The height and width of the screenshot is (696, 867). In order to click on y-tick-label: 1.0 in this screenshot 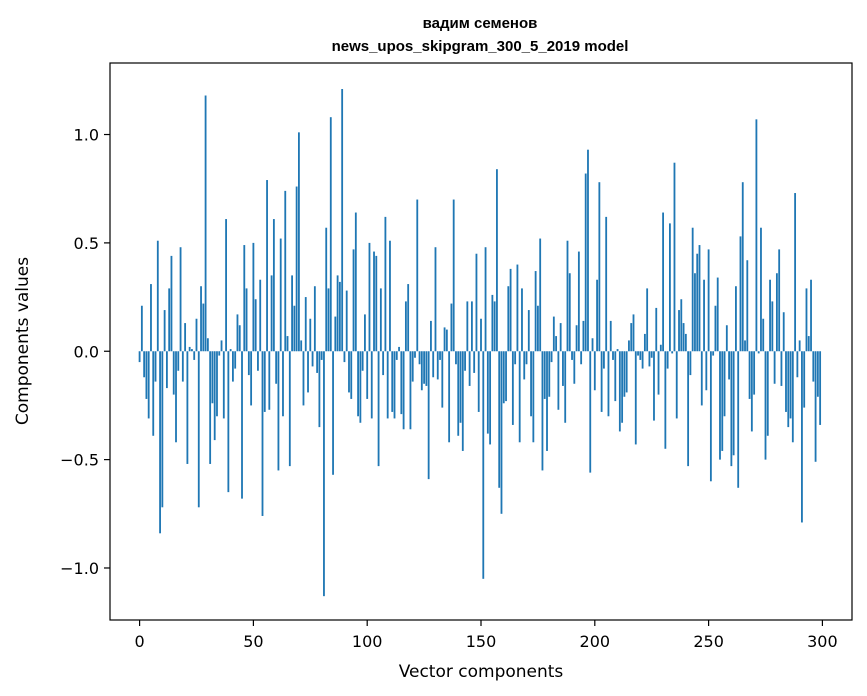, I will do `click(86, 135)`.